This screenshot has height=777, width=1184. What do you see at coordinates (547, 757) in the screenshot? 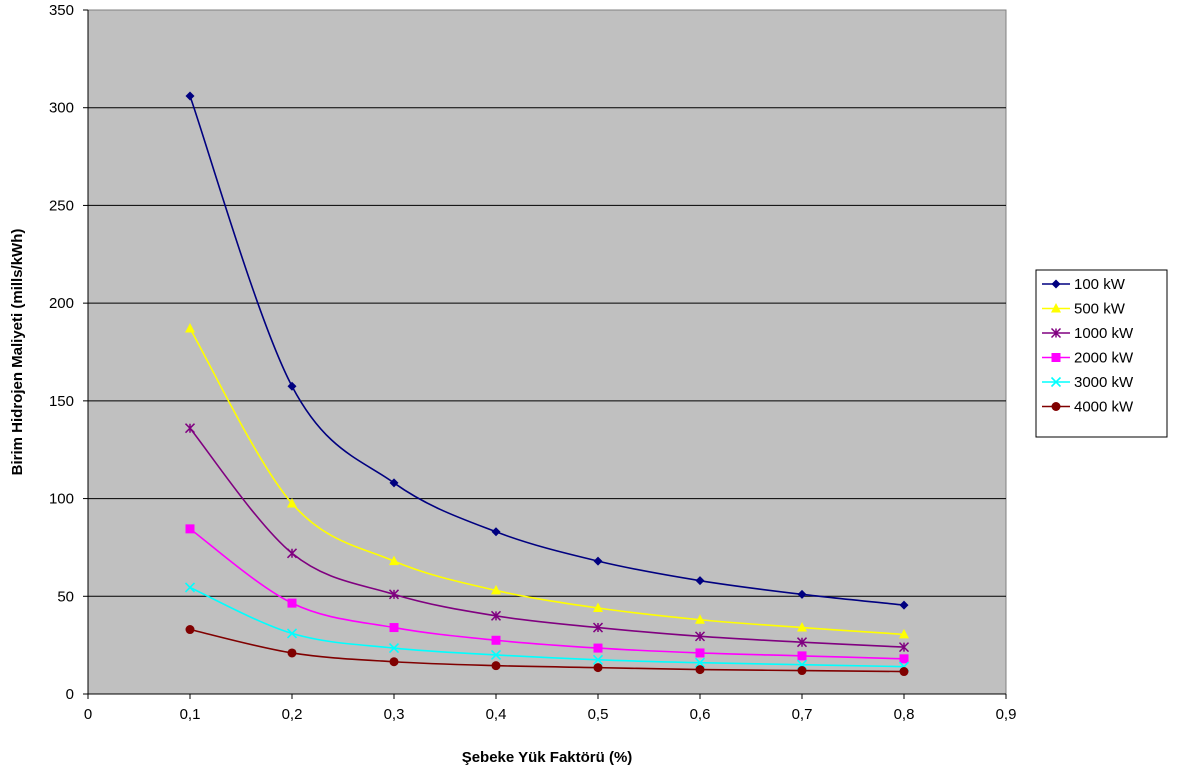
I see `x-axis-title: Şebeke Yük Faktörü (%)` at bounding box center [547, 757].